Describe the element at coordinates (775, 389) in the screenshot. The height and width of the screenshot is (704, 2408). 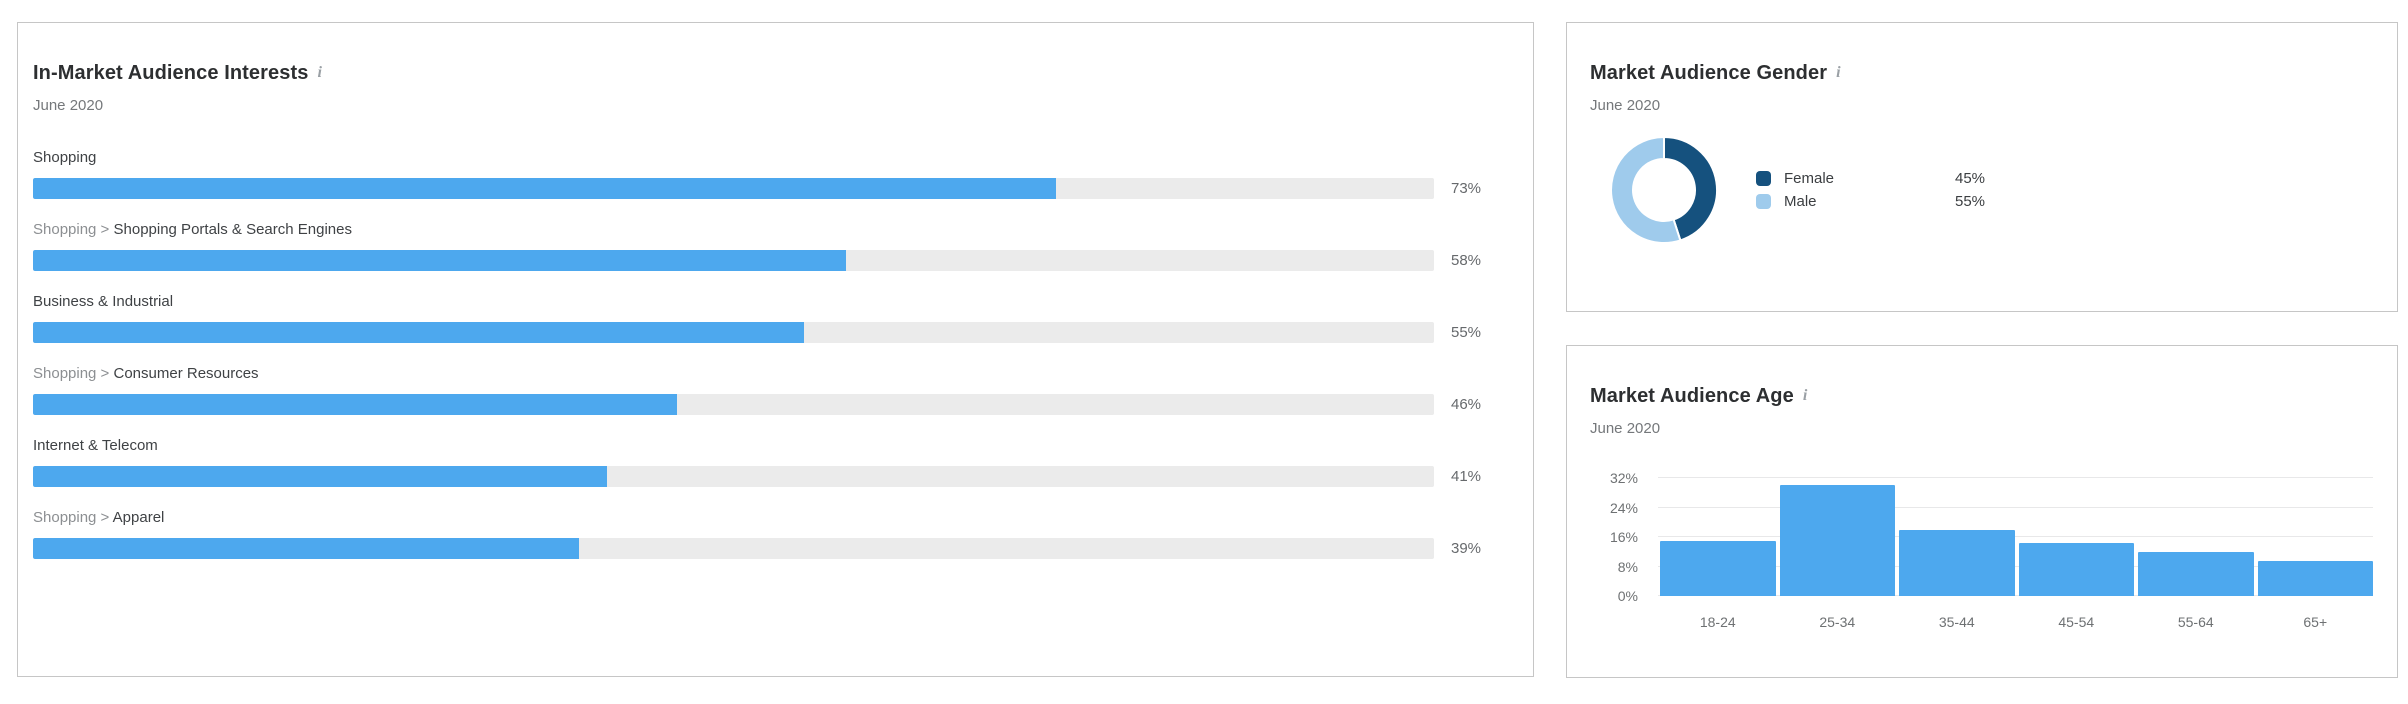
I see `interest-row: Shopping > Consumer Resources 46%` at that location.